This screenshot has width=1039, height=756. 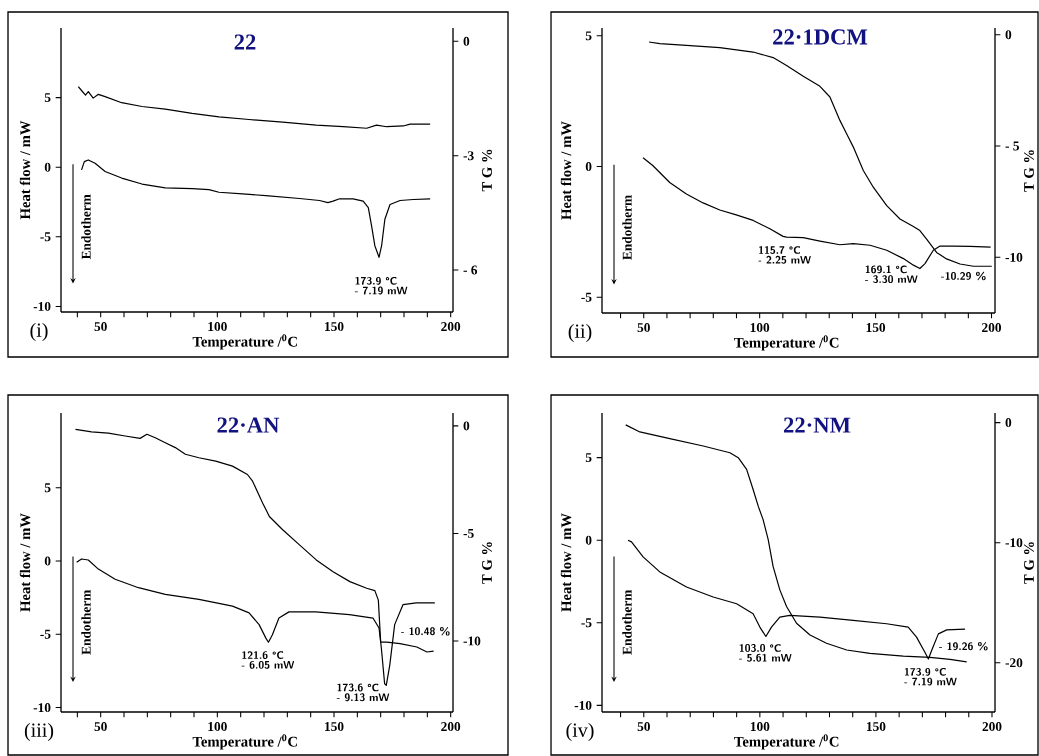 What do you see at coordinates (963, 646) in the screenshot?
I see `annotation: - 19.26 %` at bounding box center [963, 646].